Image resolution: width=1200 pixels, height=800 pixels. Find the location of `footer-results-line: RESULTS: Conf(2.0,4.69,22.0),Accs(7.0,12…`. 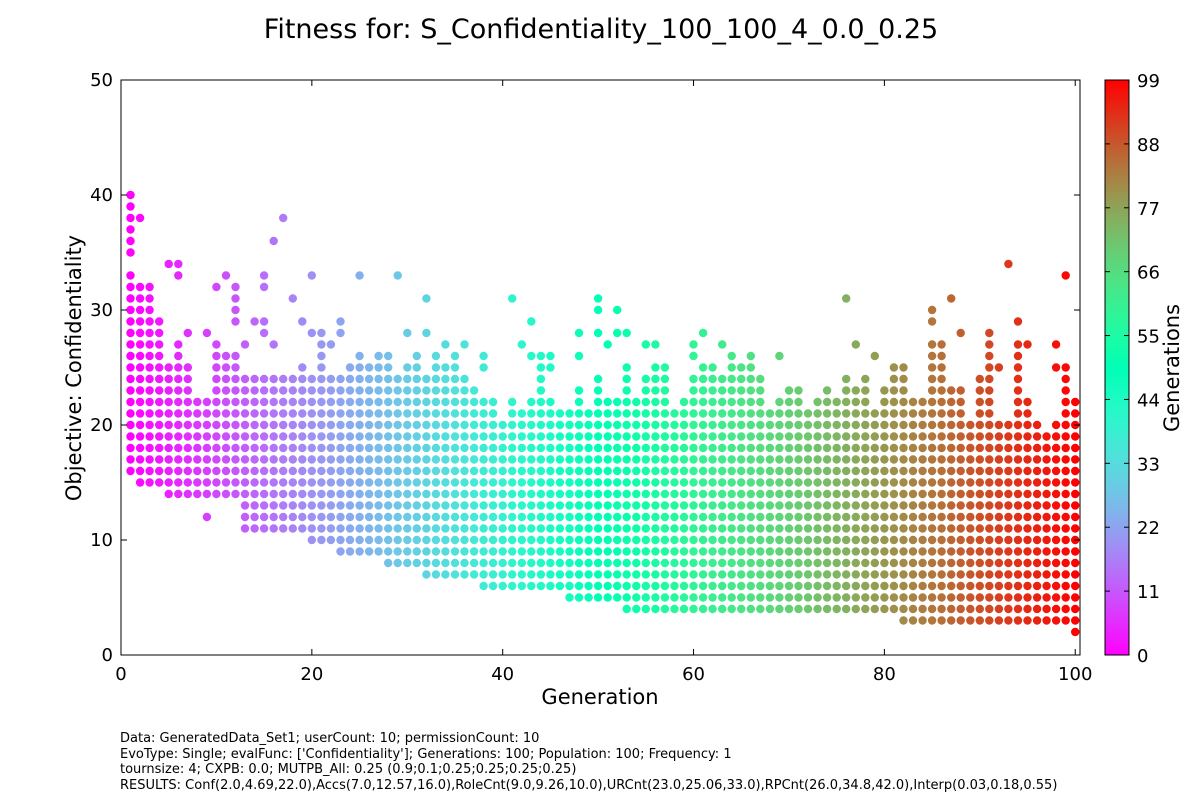

footer-results-line: RESULTS: Conf(2.0,4.69,22.0),Accs(7.0,12… is located at coordinates (589, 785).